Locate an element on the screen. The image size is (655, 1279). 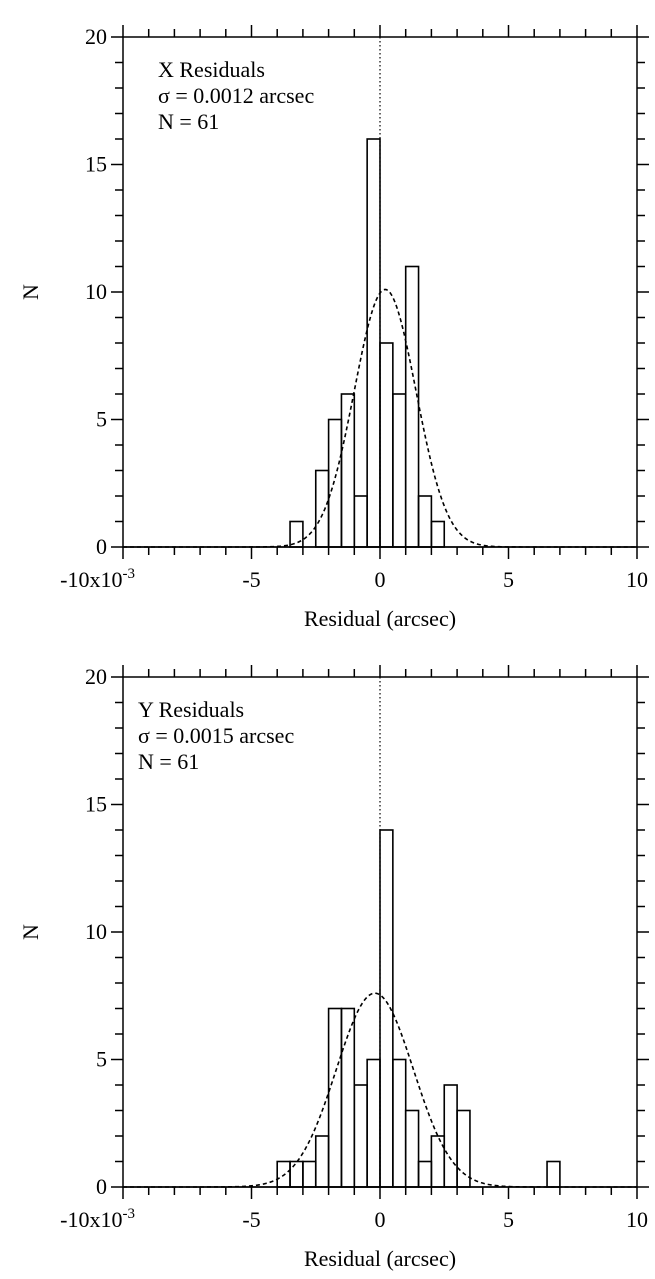
annotation-line-2: σ = 0.0012 arcsec is located at coordinates (236, 95).